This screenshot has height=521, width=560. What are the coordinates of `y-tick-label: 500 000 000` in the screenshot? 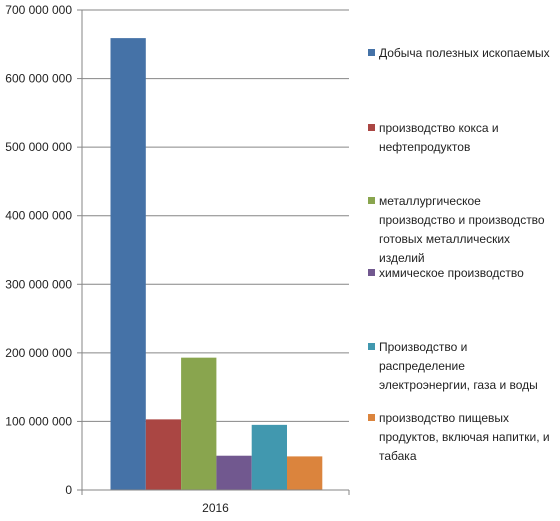 It's located at (38, 147).